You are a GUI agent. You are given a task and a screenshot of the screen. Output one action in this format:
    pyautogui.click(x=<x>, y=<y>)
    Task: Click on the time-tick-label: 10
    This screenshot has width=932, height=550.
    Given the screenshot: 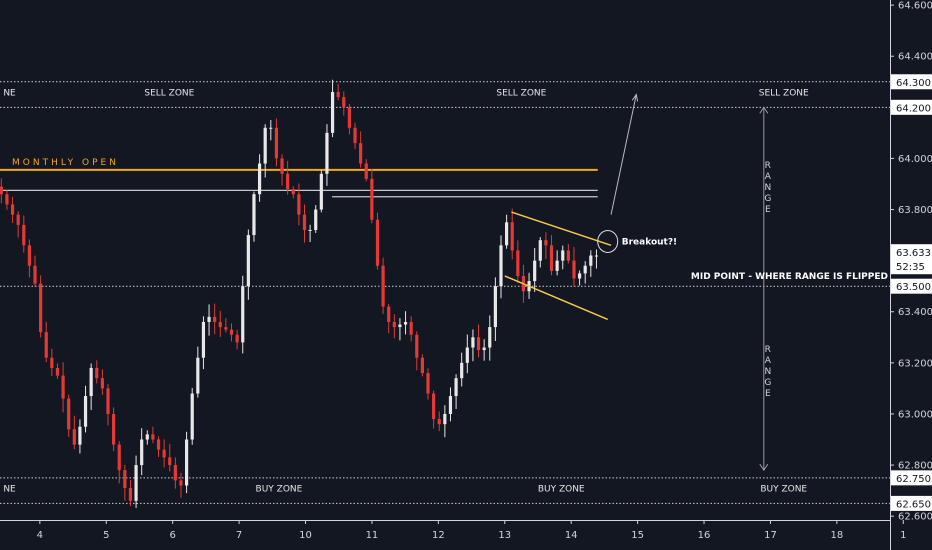 What is the action you would take?
    pyautogui.click(x=305, y=535)
    